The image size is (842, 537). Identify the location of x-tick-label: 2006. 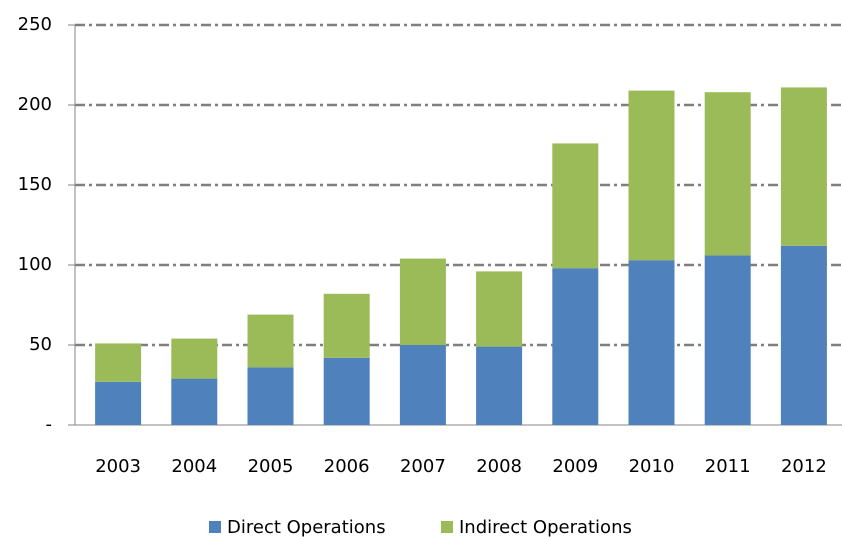
(347, 466).